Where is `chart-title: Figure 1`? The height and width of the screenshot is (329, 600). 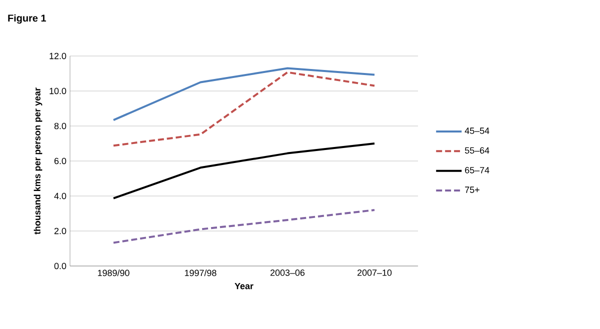 chart-title: Figure 1 is located at coordinates (27, 19).